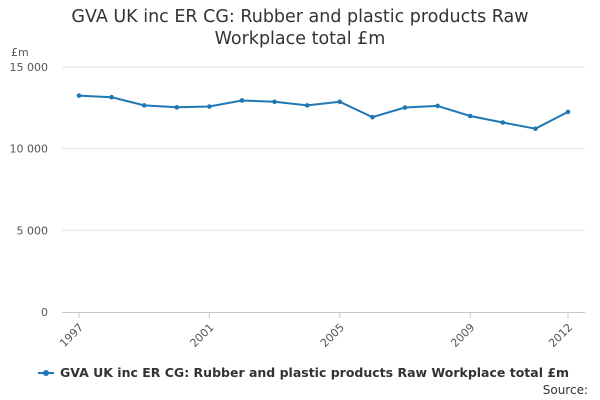 The height and width of the screenshot is (400, 600). Describe the element at coordinates (20, 52) in the screenshot. I see `y-axis-label: £m` at that location.